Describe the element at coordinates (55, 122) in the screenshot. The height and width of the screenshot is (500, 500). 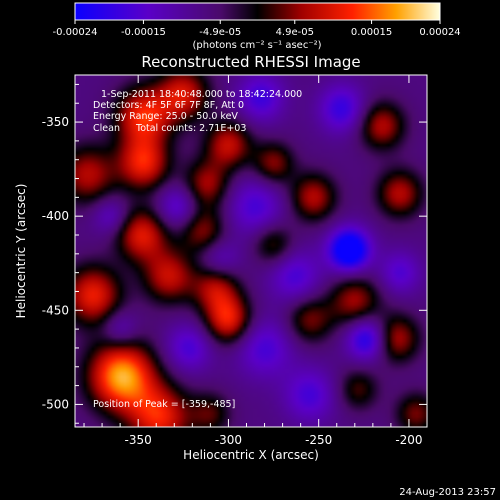
I see `y-tick-label: -350` at that location.